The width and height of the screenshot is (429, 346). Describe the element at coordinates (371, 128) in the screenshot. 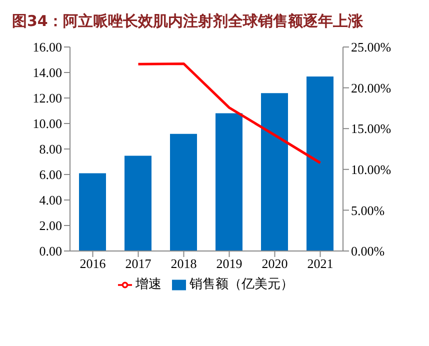

I see `y2-tick-label: 15.00%` at that location.